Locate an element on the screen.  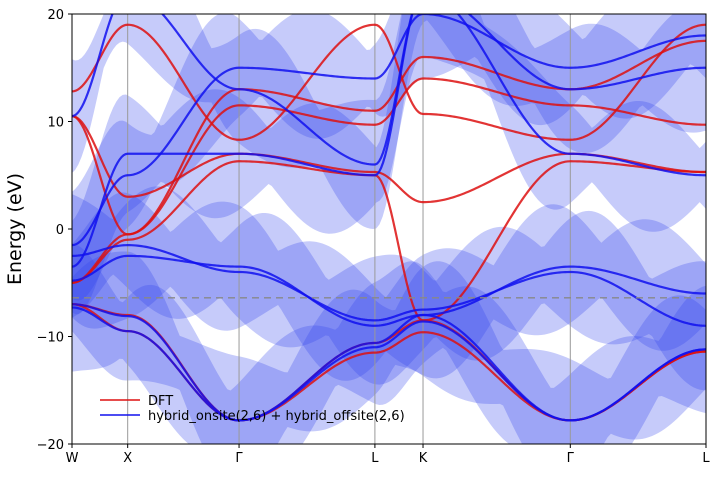
legend-label: hybrid_onsite(2,6) + hybrid_offsite(2,6) is located at coordinates (276, 416).